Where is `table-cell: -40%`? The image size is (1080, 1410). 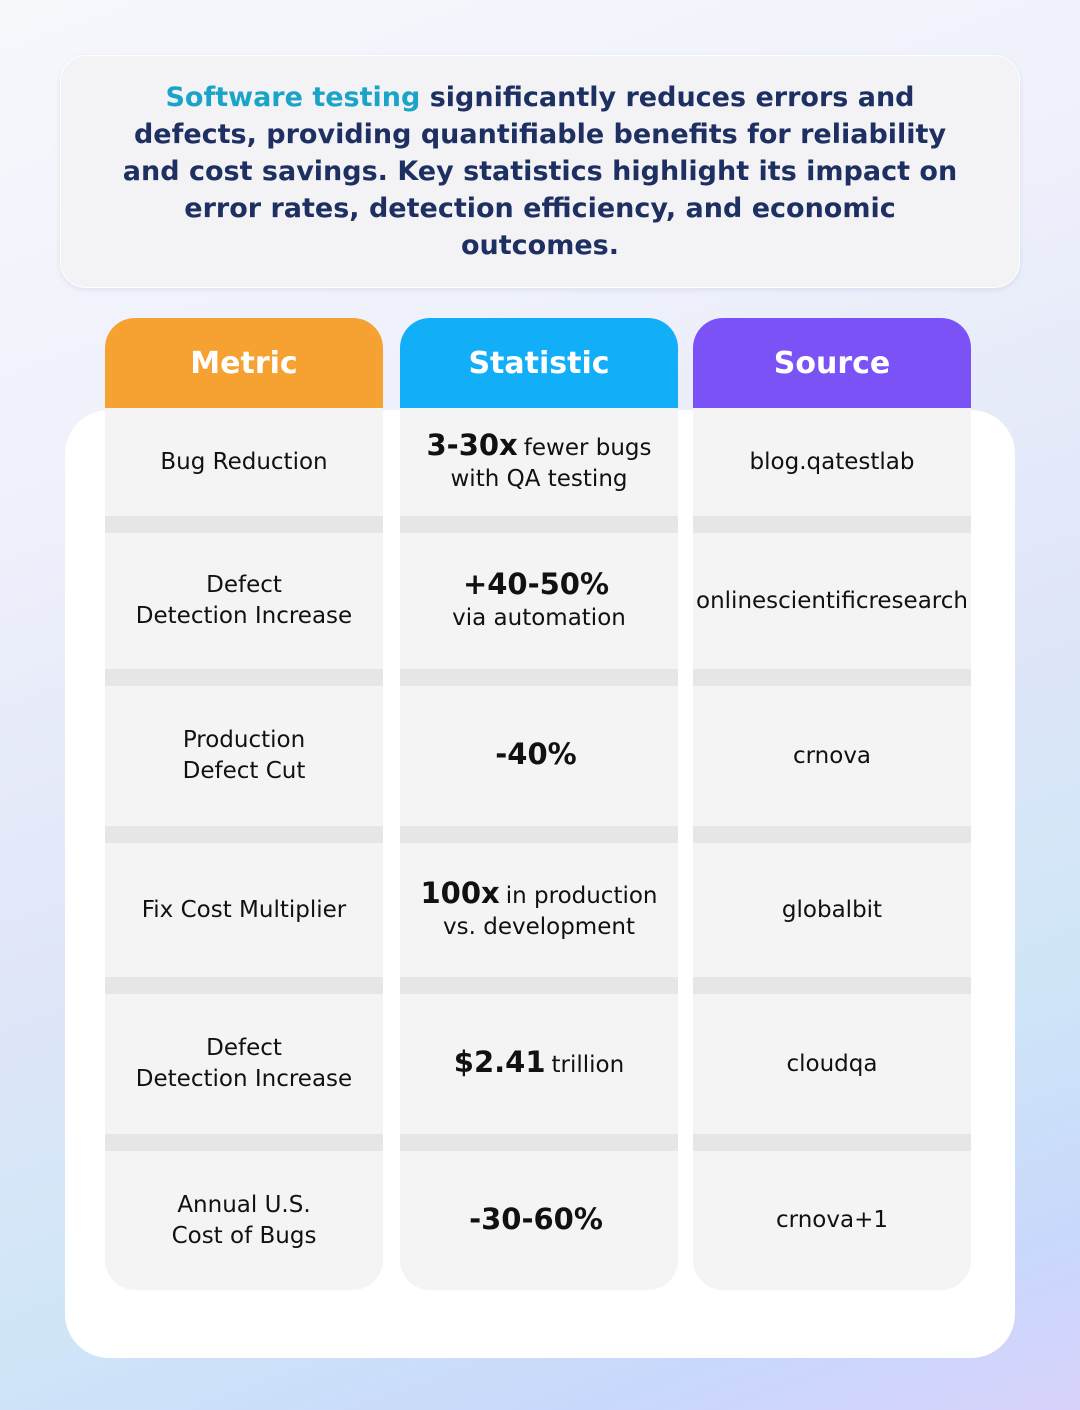 table-cell: -40% is located at coordinates (539, 764).